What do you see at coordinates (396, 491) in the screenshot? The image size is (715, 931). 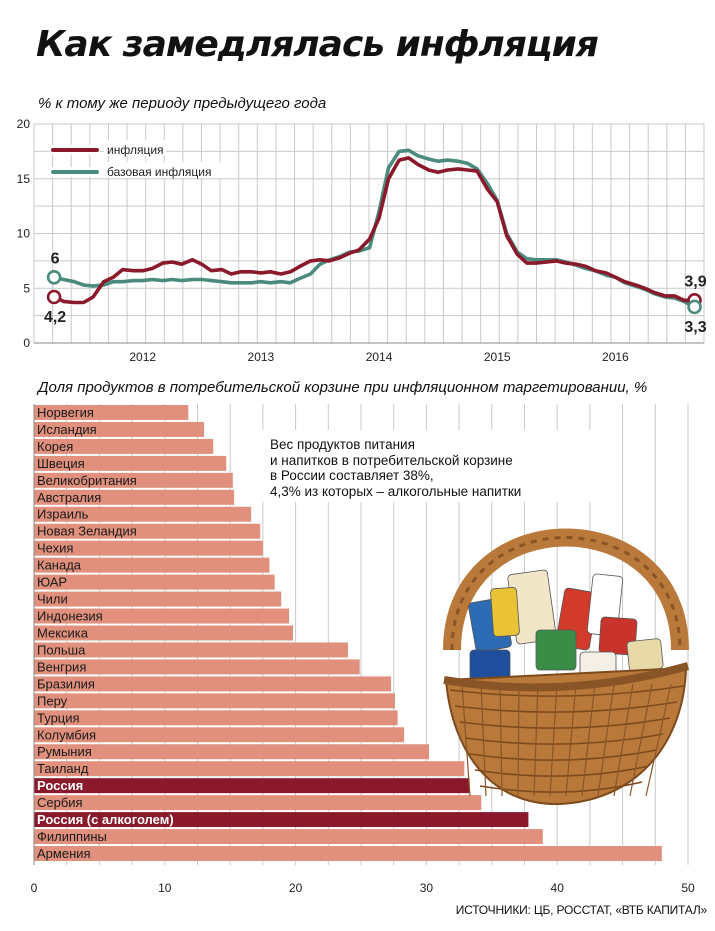 I see `info-note-line-4: 4,3% из которых – алкогольные напитки` at bounding box center [396, 491].